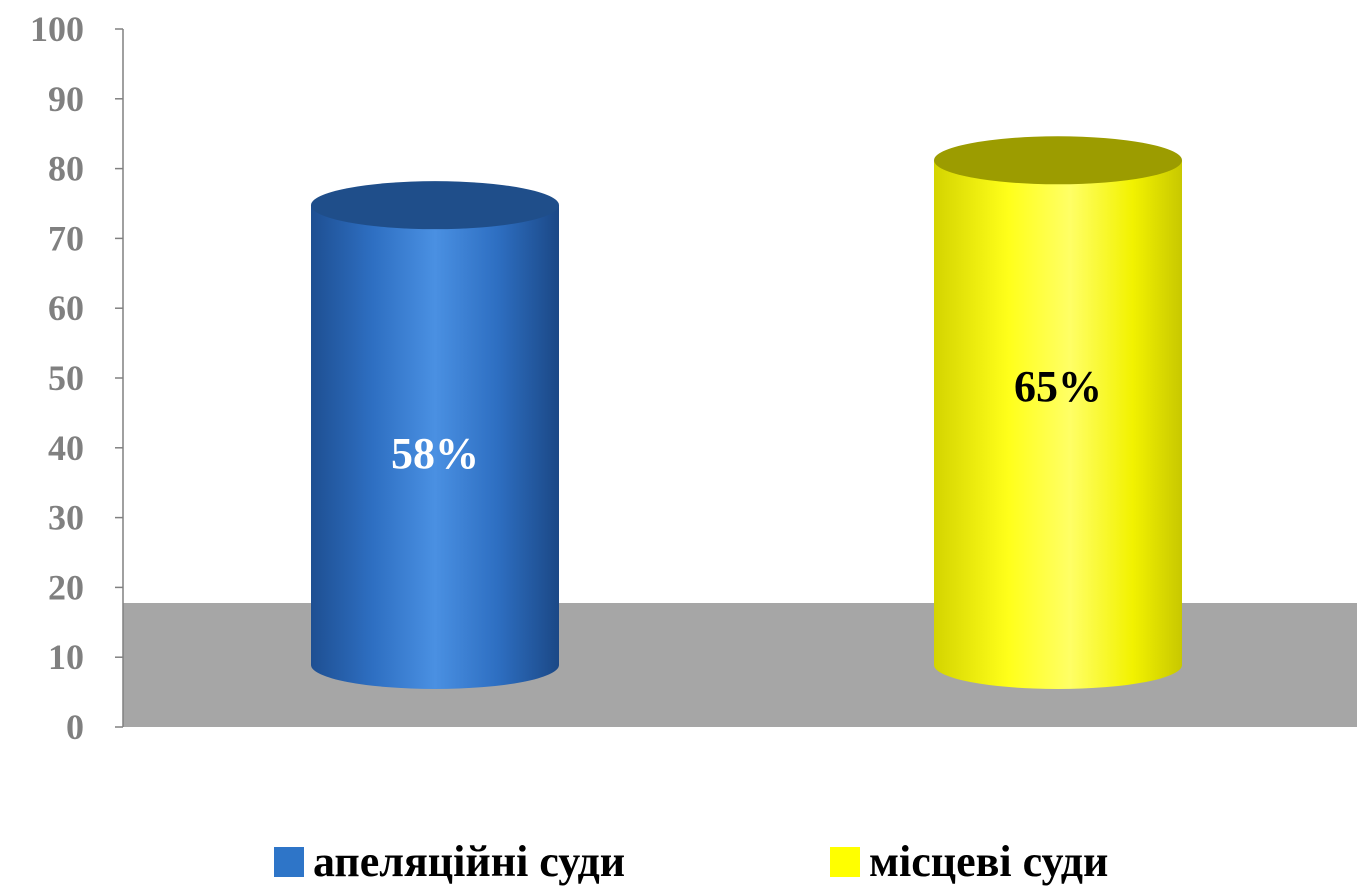  I want to click on y-tick-label: 70, so click(66, 238).